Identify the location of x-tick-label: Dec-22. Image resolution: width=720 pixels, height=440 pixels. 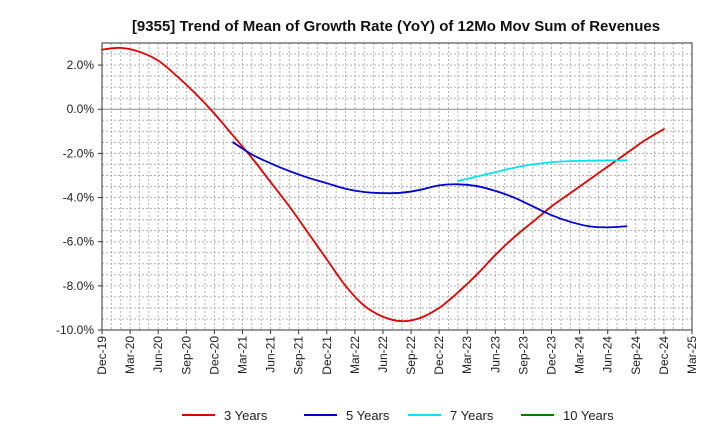
(439, 355).